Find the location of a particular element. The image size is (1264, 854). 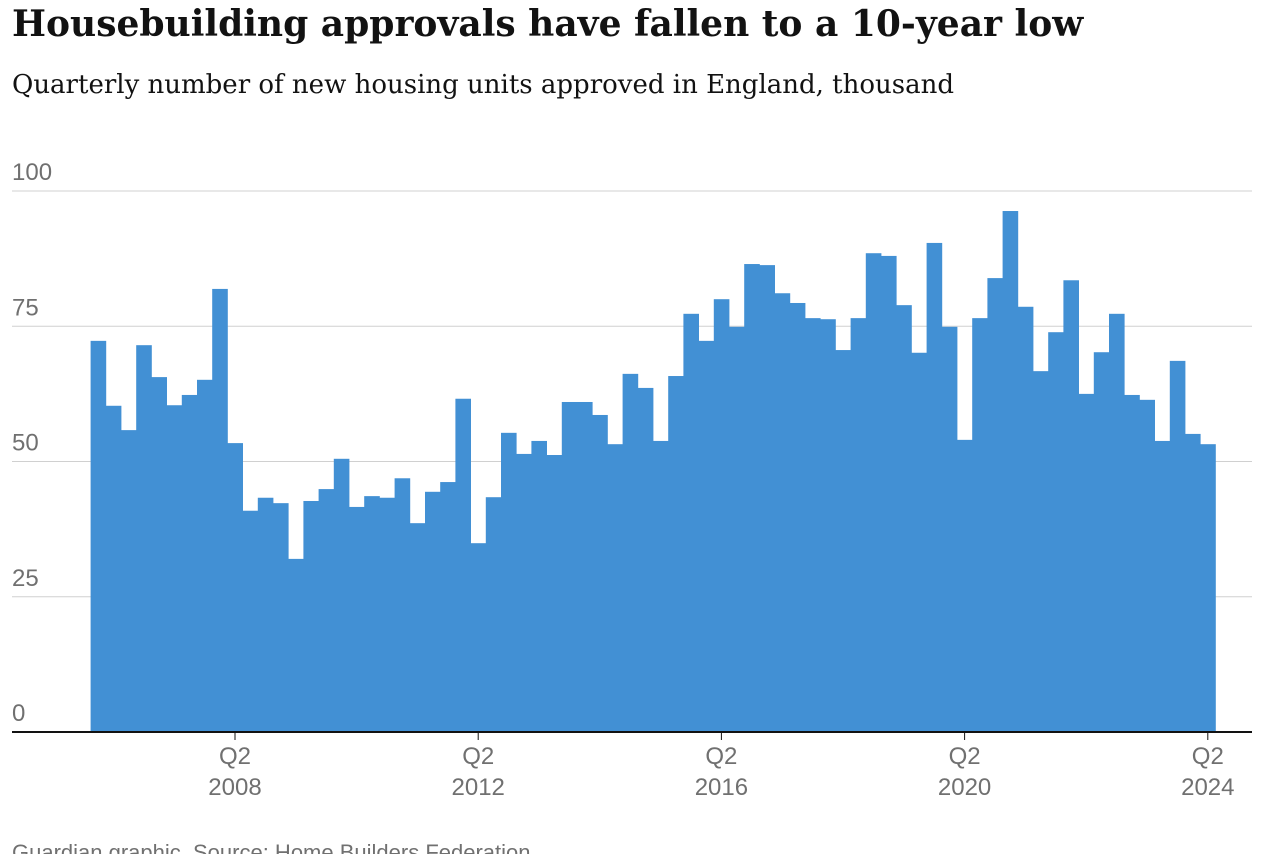

y-tick-label: 75 is located at coordinates (25, 307).